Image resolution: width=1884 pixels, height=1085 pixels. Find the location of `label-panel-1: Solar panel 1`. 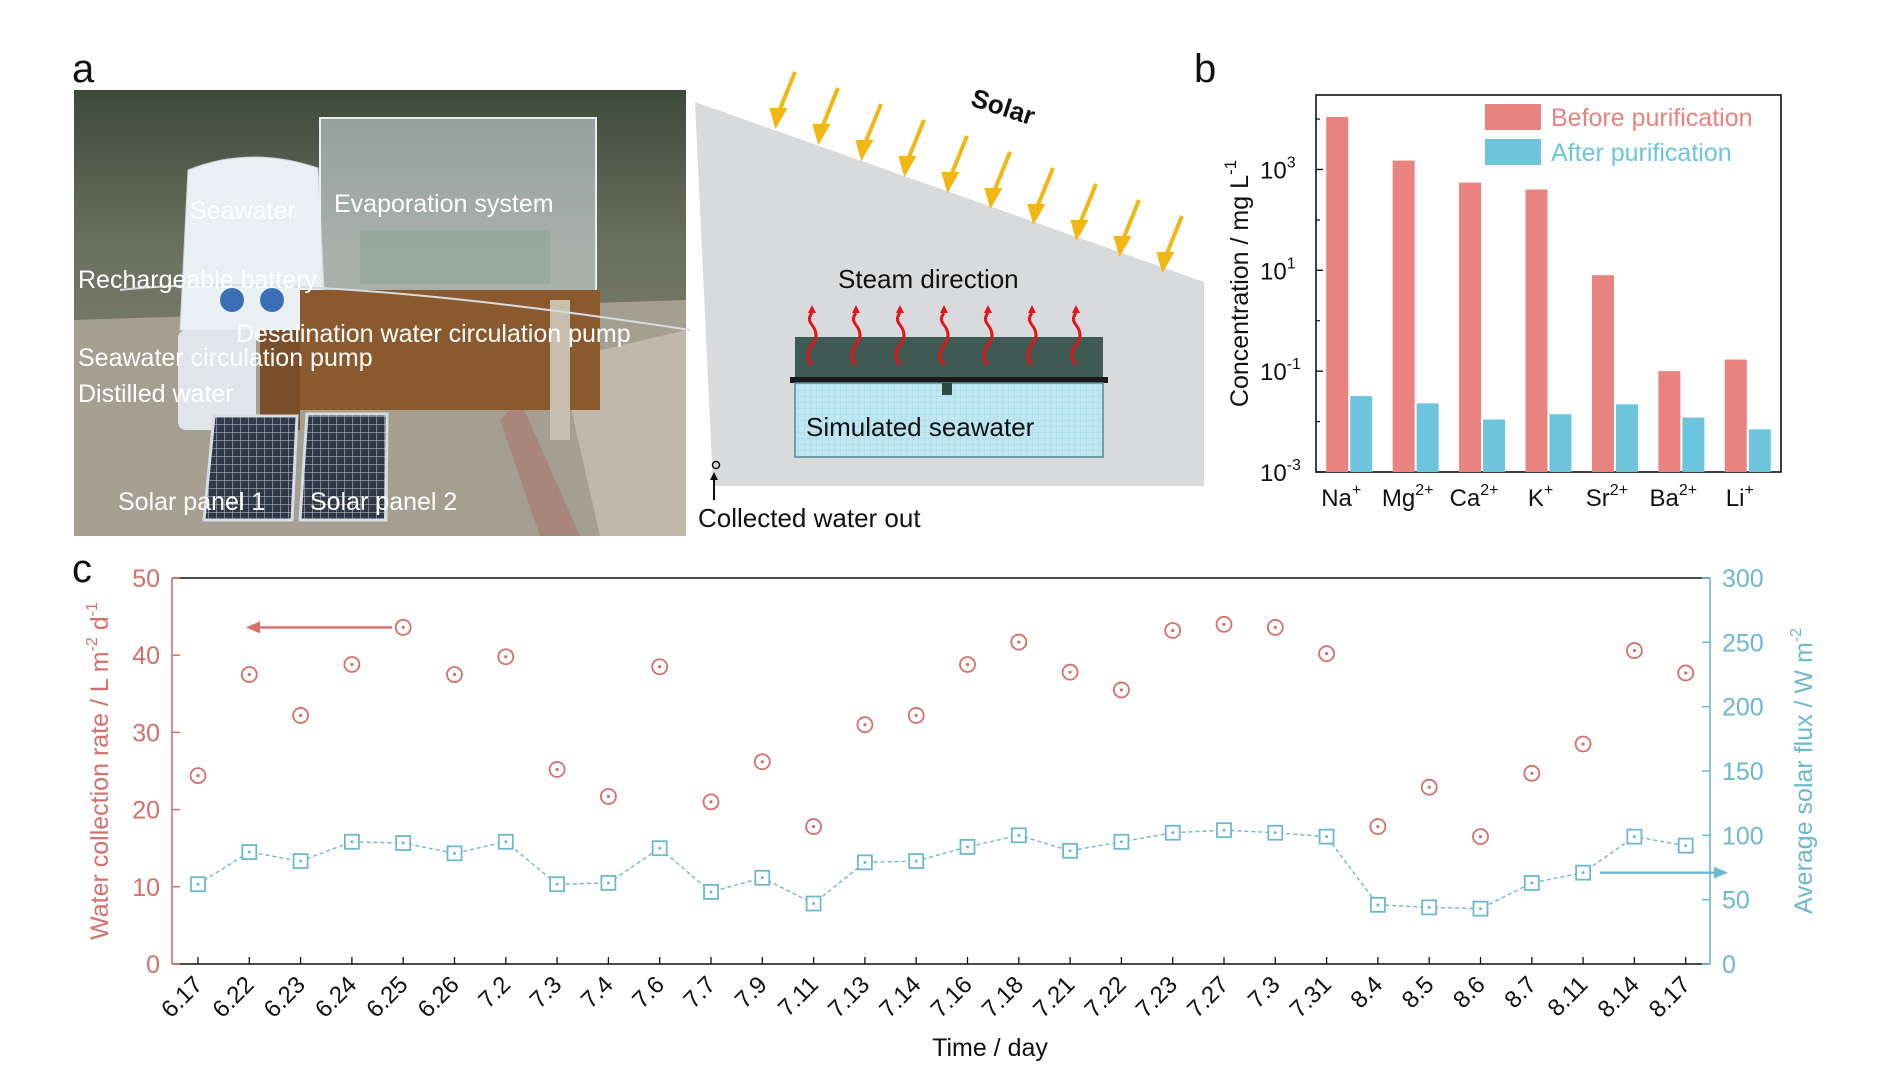

label-panel-1: Solar panel 1 is located at coordinates (191, 502).